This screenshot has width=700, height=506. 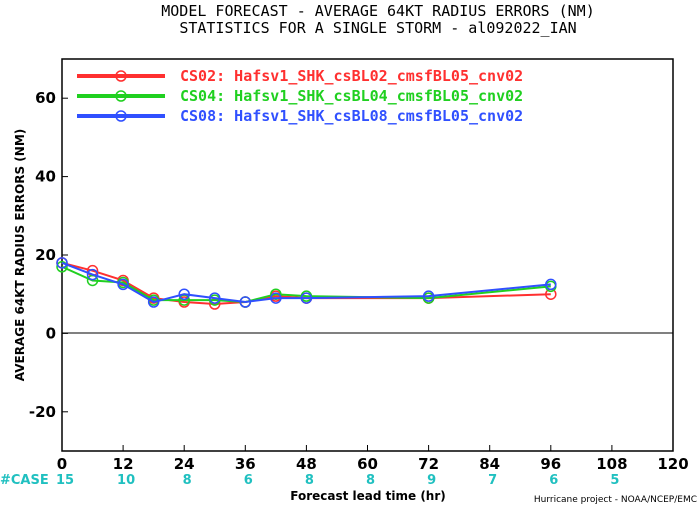 I want to click on y-tick-label: 20, so click(x=45, y=255).